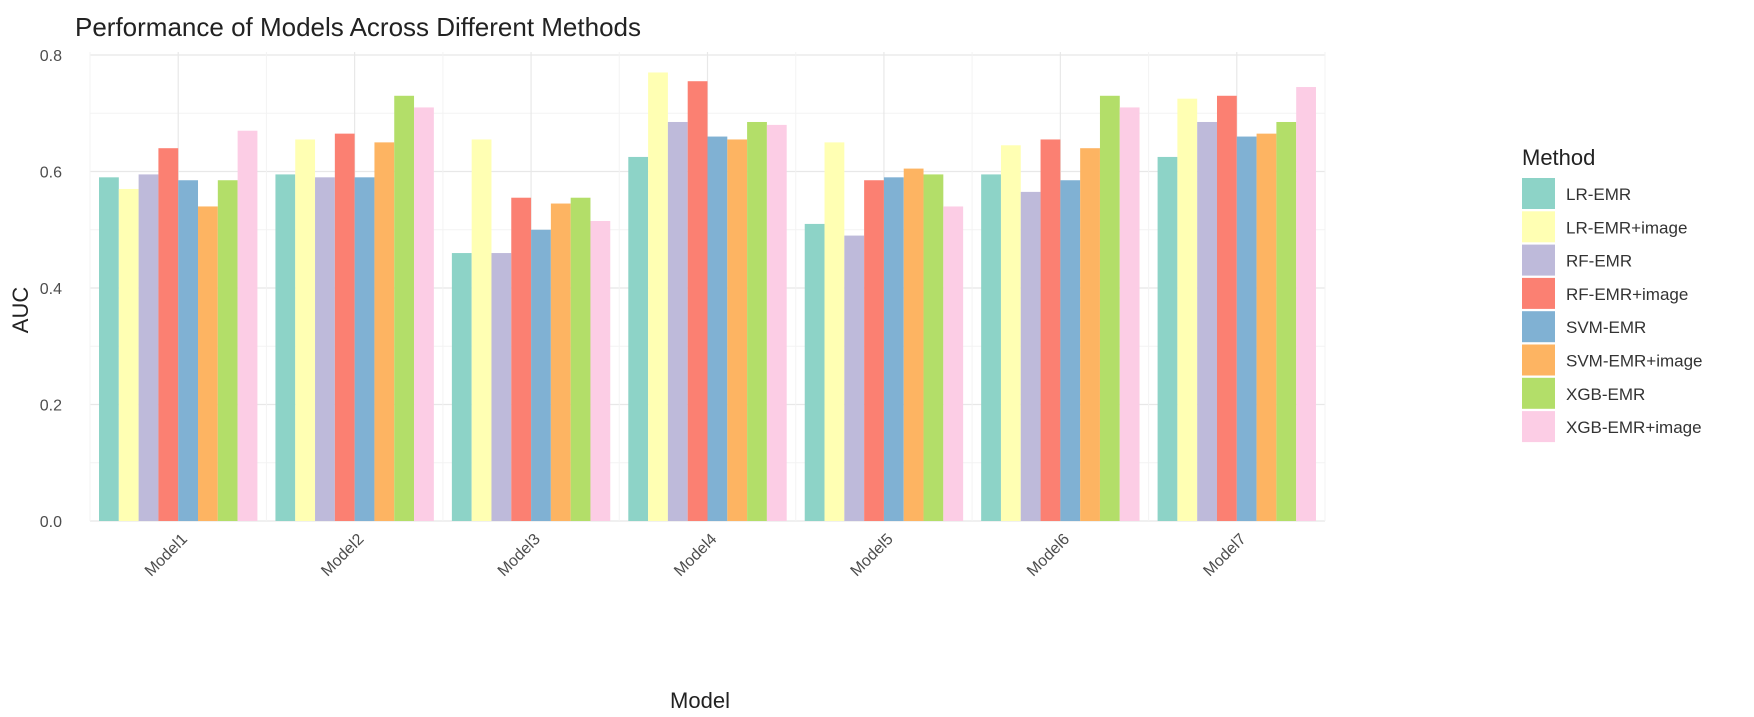 The image size is (1754, 717). I want to click on y-tick-label: 0.2, so click(51, 406).